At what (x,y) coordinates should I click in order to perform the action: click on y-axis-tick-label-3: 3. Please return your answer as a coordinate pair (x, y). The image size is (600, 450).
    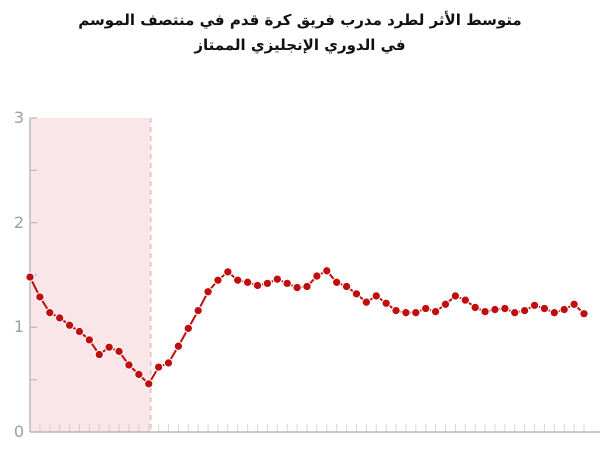
    Looking at the image, I should click on (18, 117).